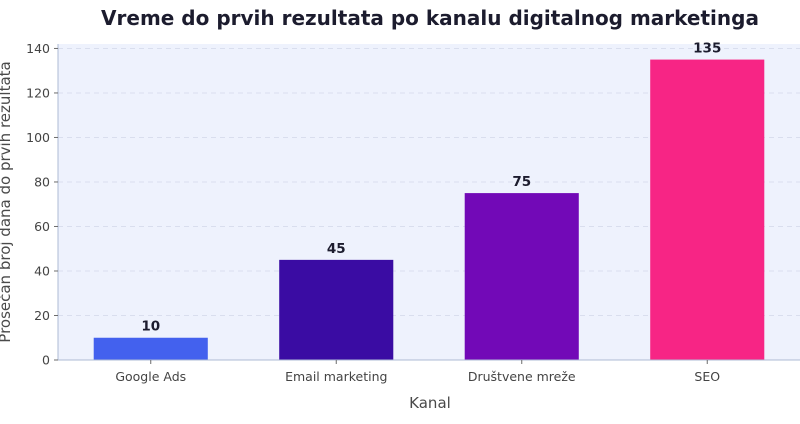 The height and width of the screenshot is (424, 800). I want to click on y-tick-label: 140, so click(38, 48).